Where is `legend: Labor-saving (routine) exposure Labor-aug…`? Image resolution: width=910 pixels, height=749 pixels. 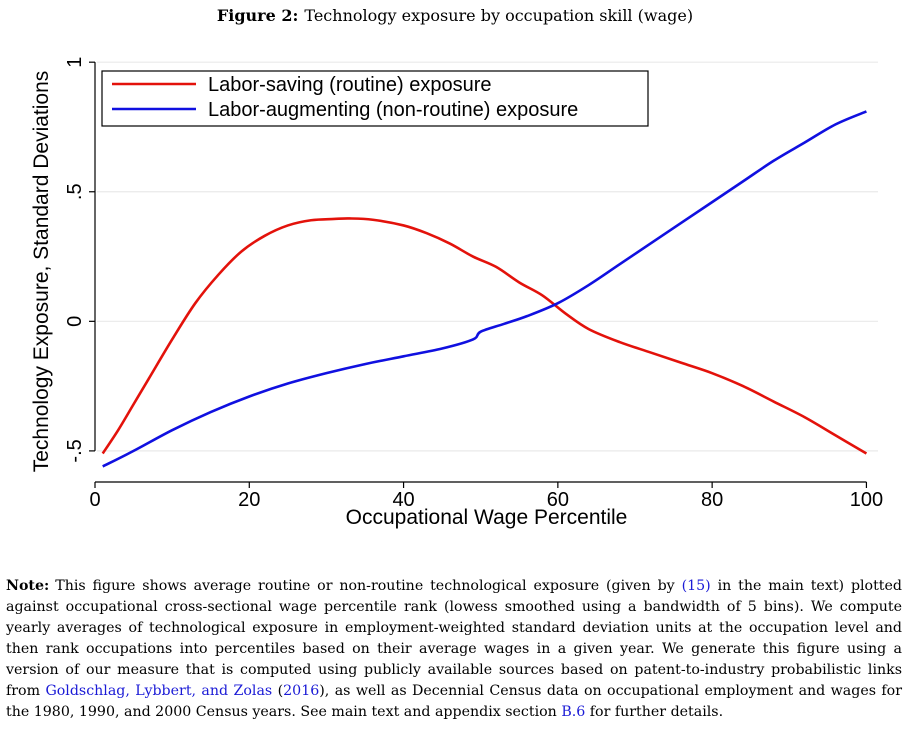
legend: Labor-saving (routine) exposure Labor-aug… is located at coordinates (375, 98).